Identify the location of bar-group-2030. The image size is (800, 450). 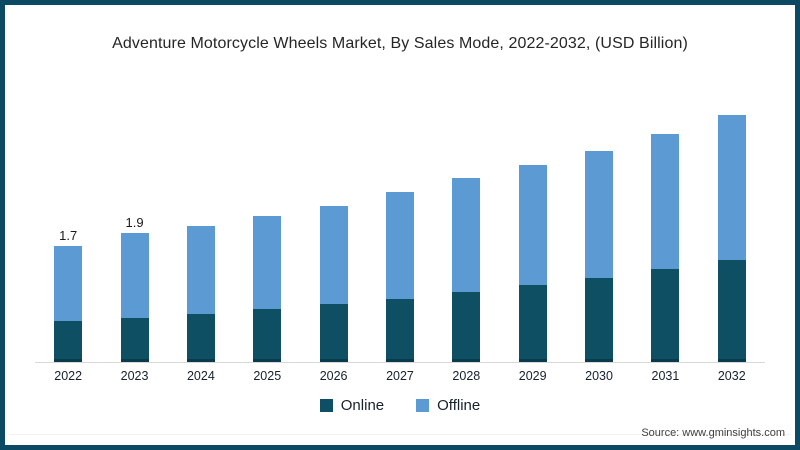
(599, 233).